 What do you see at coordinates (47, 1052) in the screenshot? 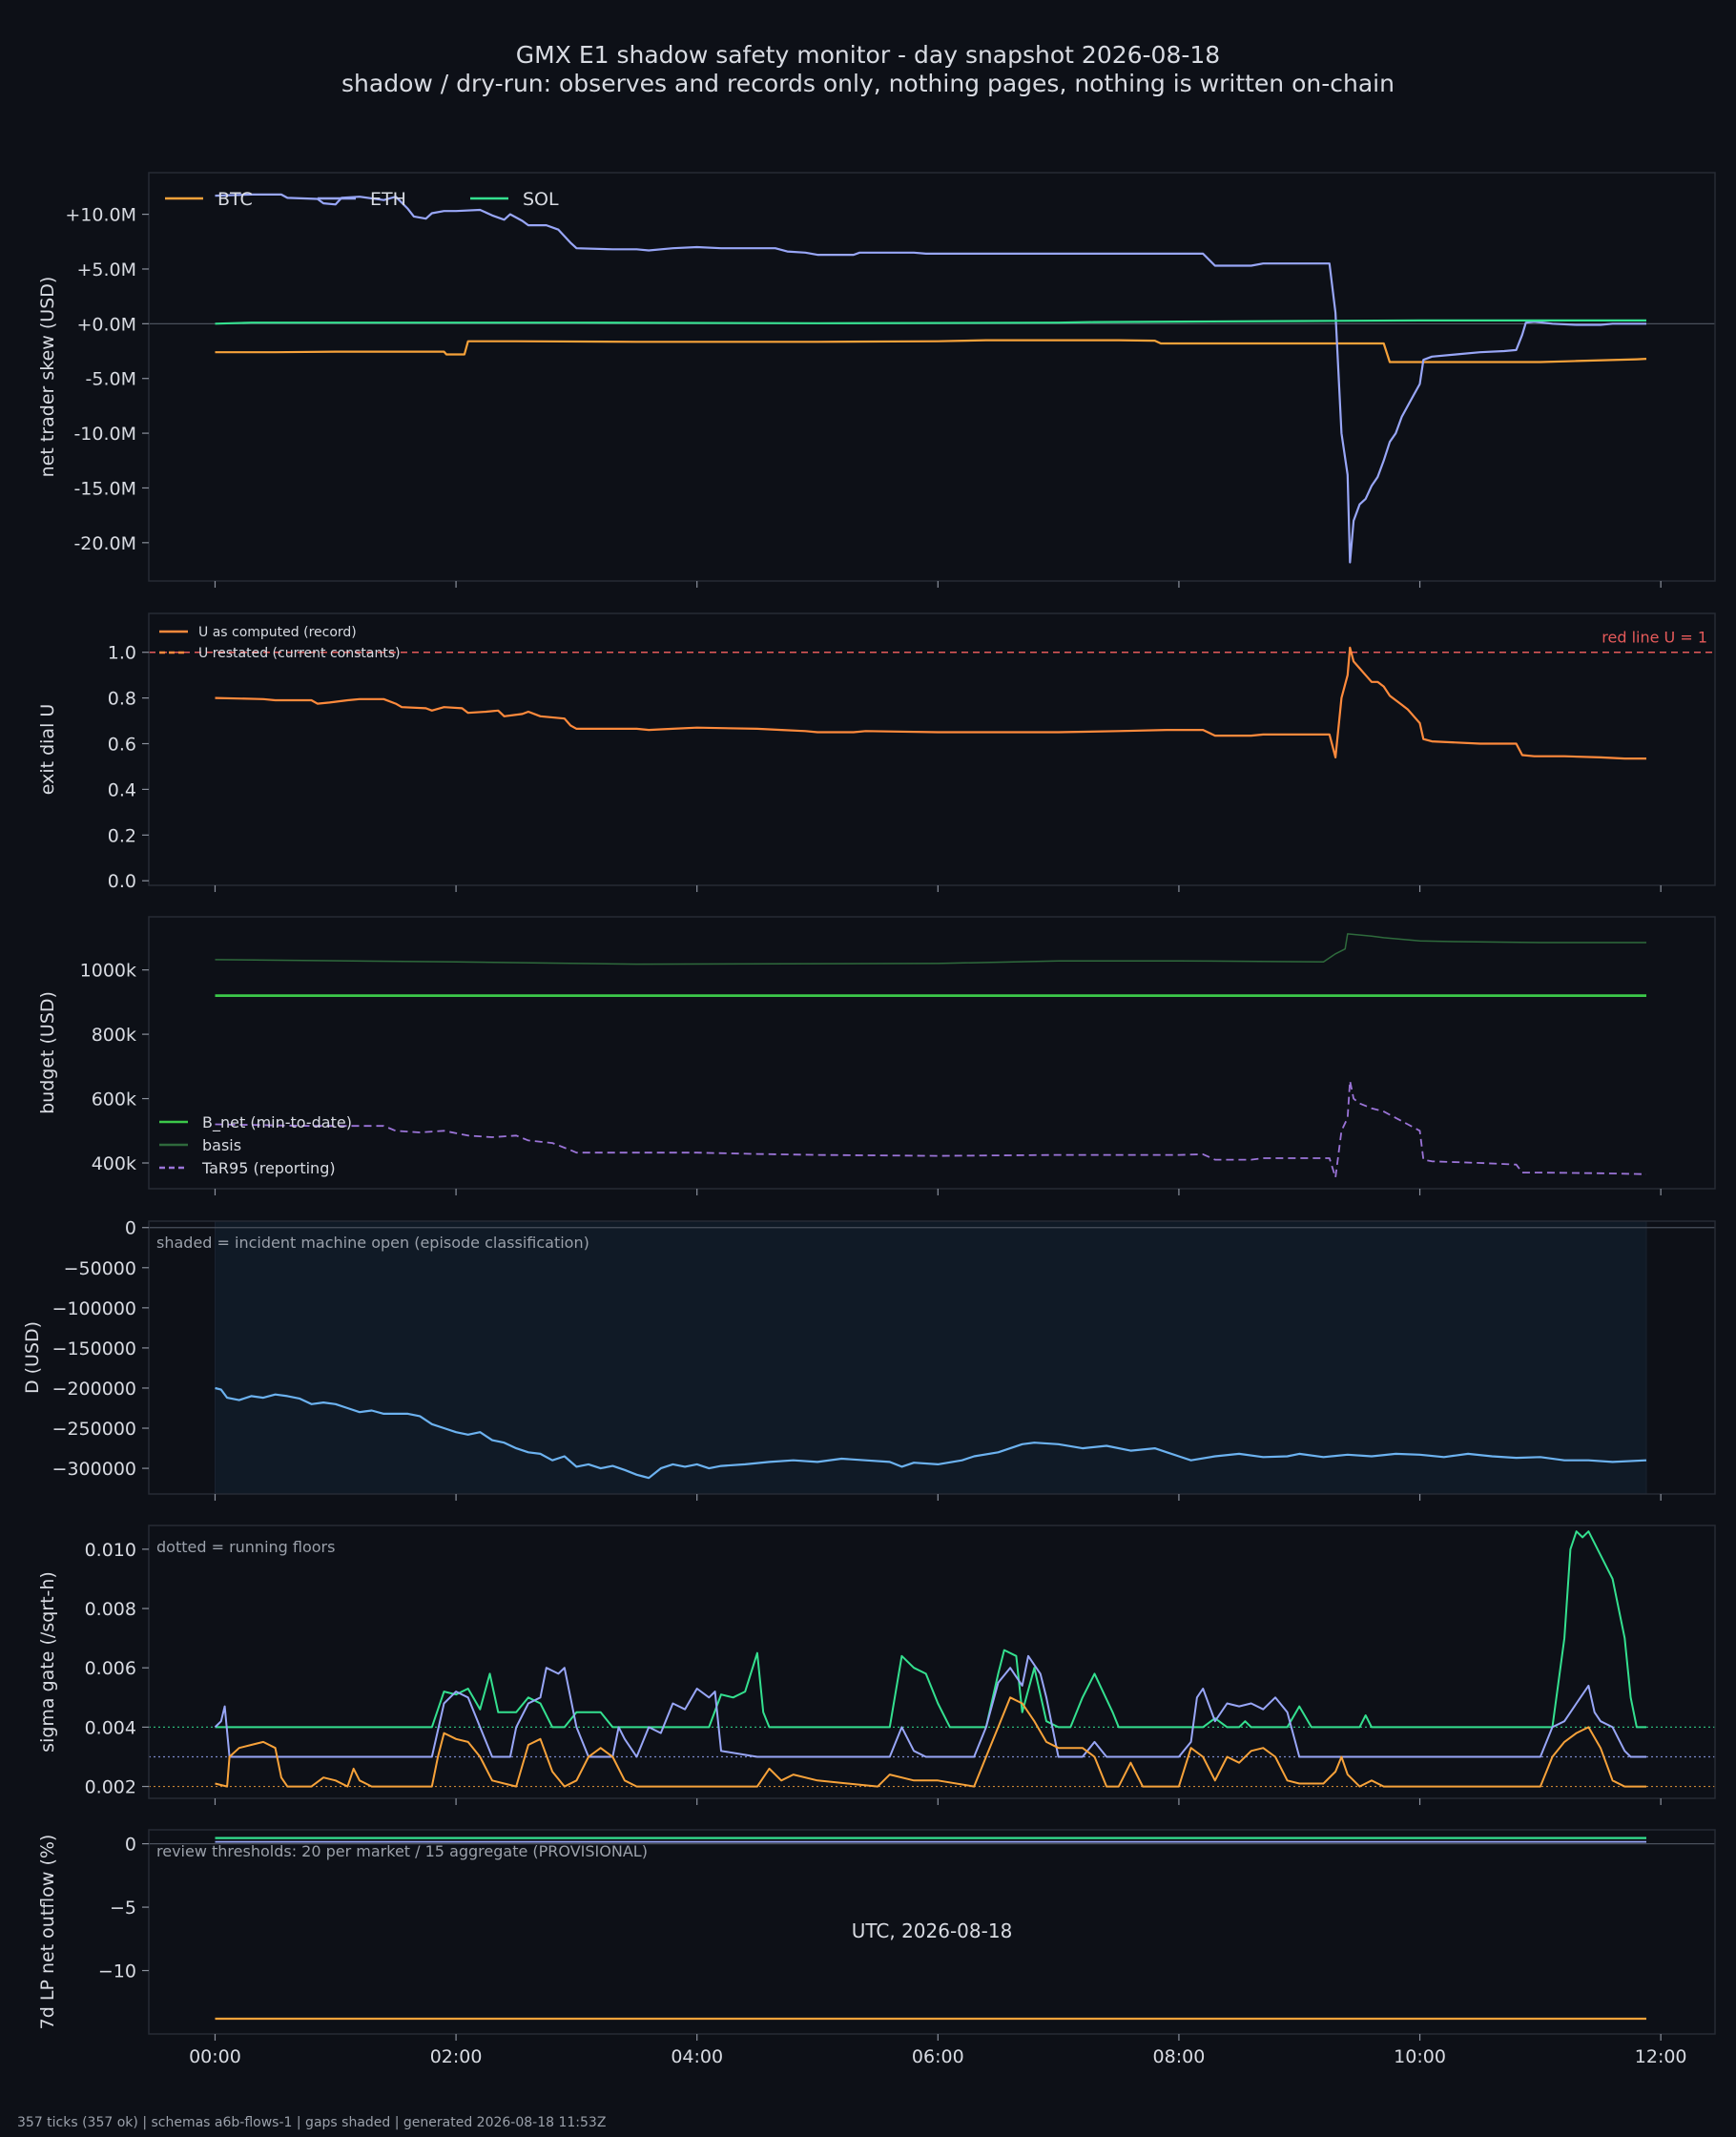
I see `y-axis-label: budget (USD)` at bounding box center [47, 1052].